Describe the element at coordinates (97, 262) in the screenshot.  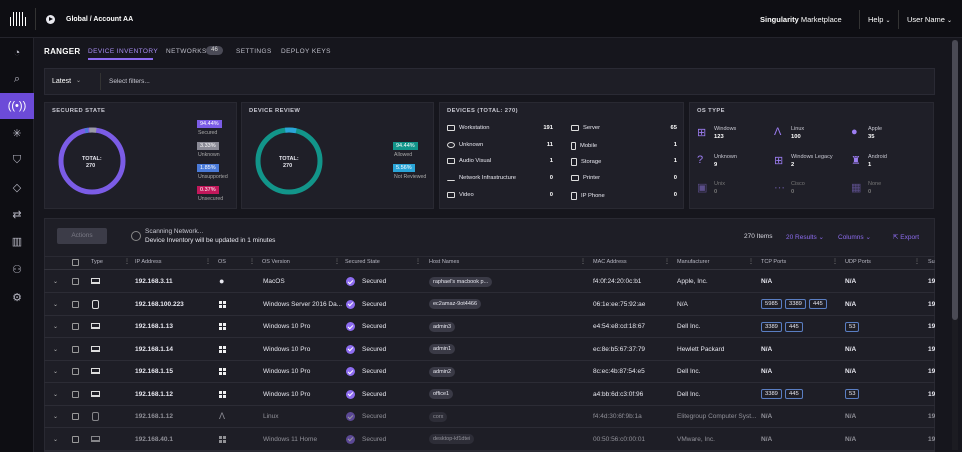
I see `column-type: Type` at that location.